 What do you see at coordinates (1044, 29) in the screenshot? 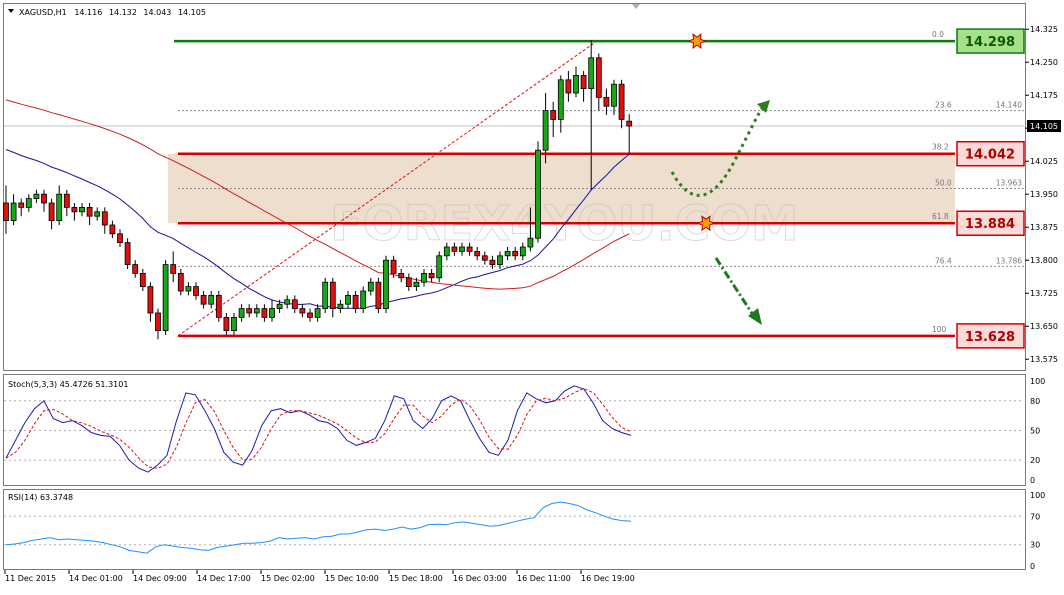
I see `price-tick-label: 14.325` at bounding box center [1044, 29].